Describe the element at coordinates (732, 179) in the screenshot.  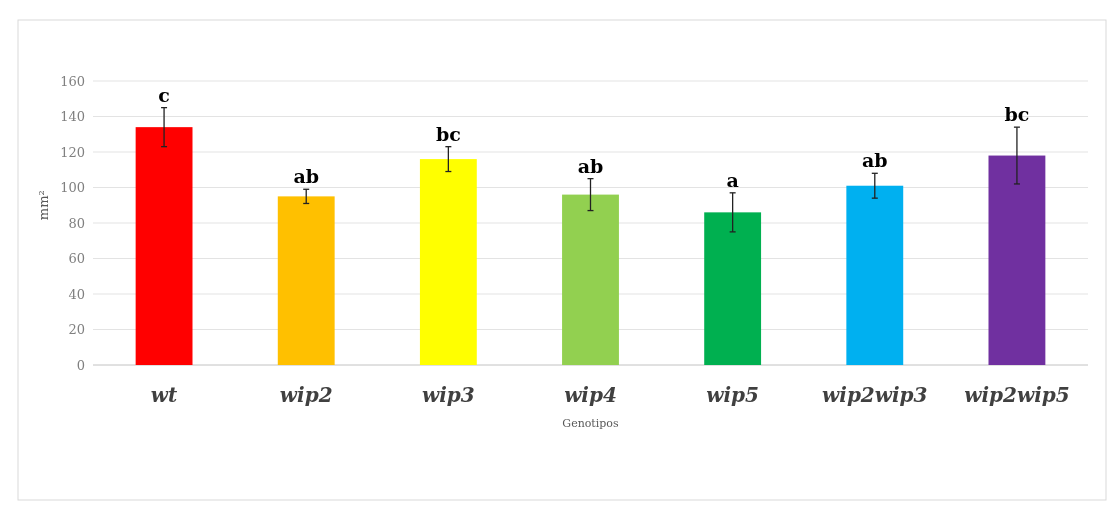
I see `annotation: a` at that location.